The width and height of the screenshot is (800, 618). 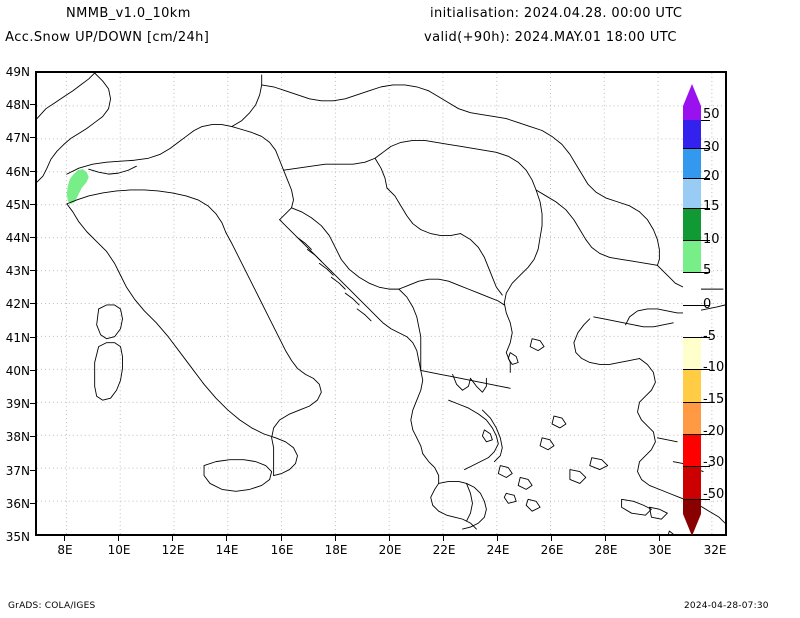 What do you see at coordinates (705, 499) in the screenshot?
I see `colorbar-tick--50` at bounding box center [705, 499].